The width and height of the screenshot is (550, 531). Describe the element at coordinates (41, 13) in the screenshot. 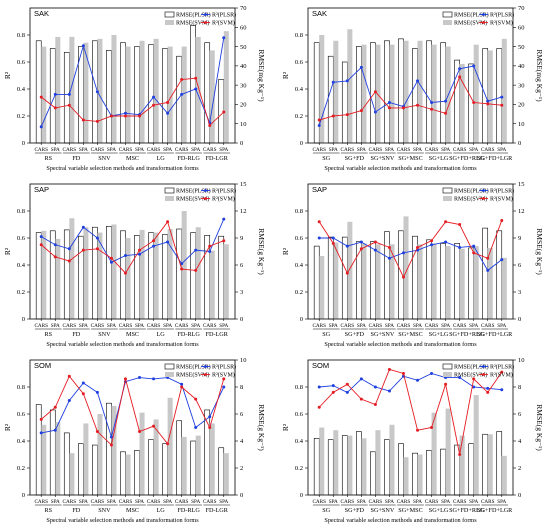

I see `chart-title: SAK` at that location.